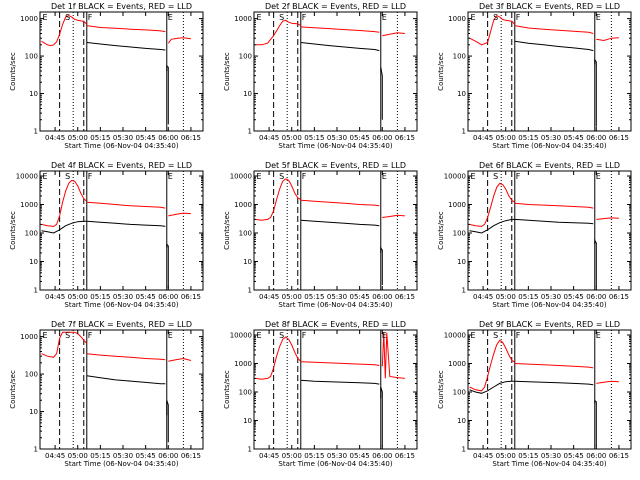  I want to click on plot-title: Det 8f BLACK = Events, RED = LLD, so click(335, 324).